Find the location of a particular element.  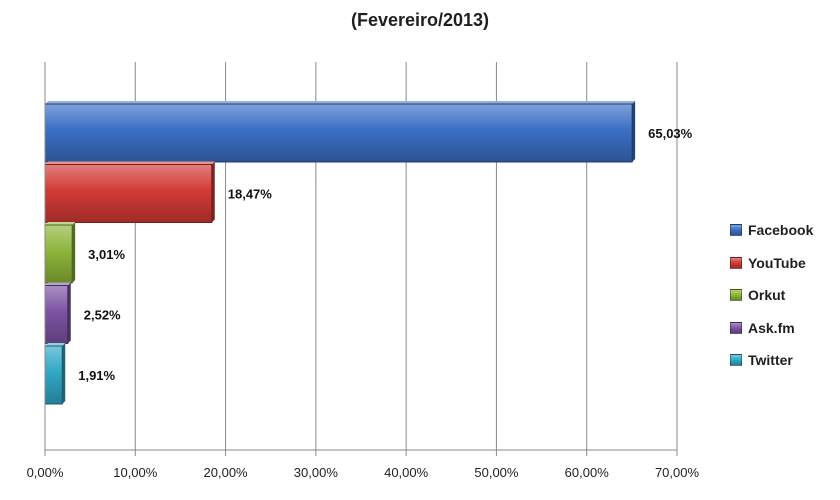

bar-ask-fm is located at coordinates (57, 313).